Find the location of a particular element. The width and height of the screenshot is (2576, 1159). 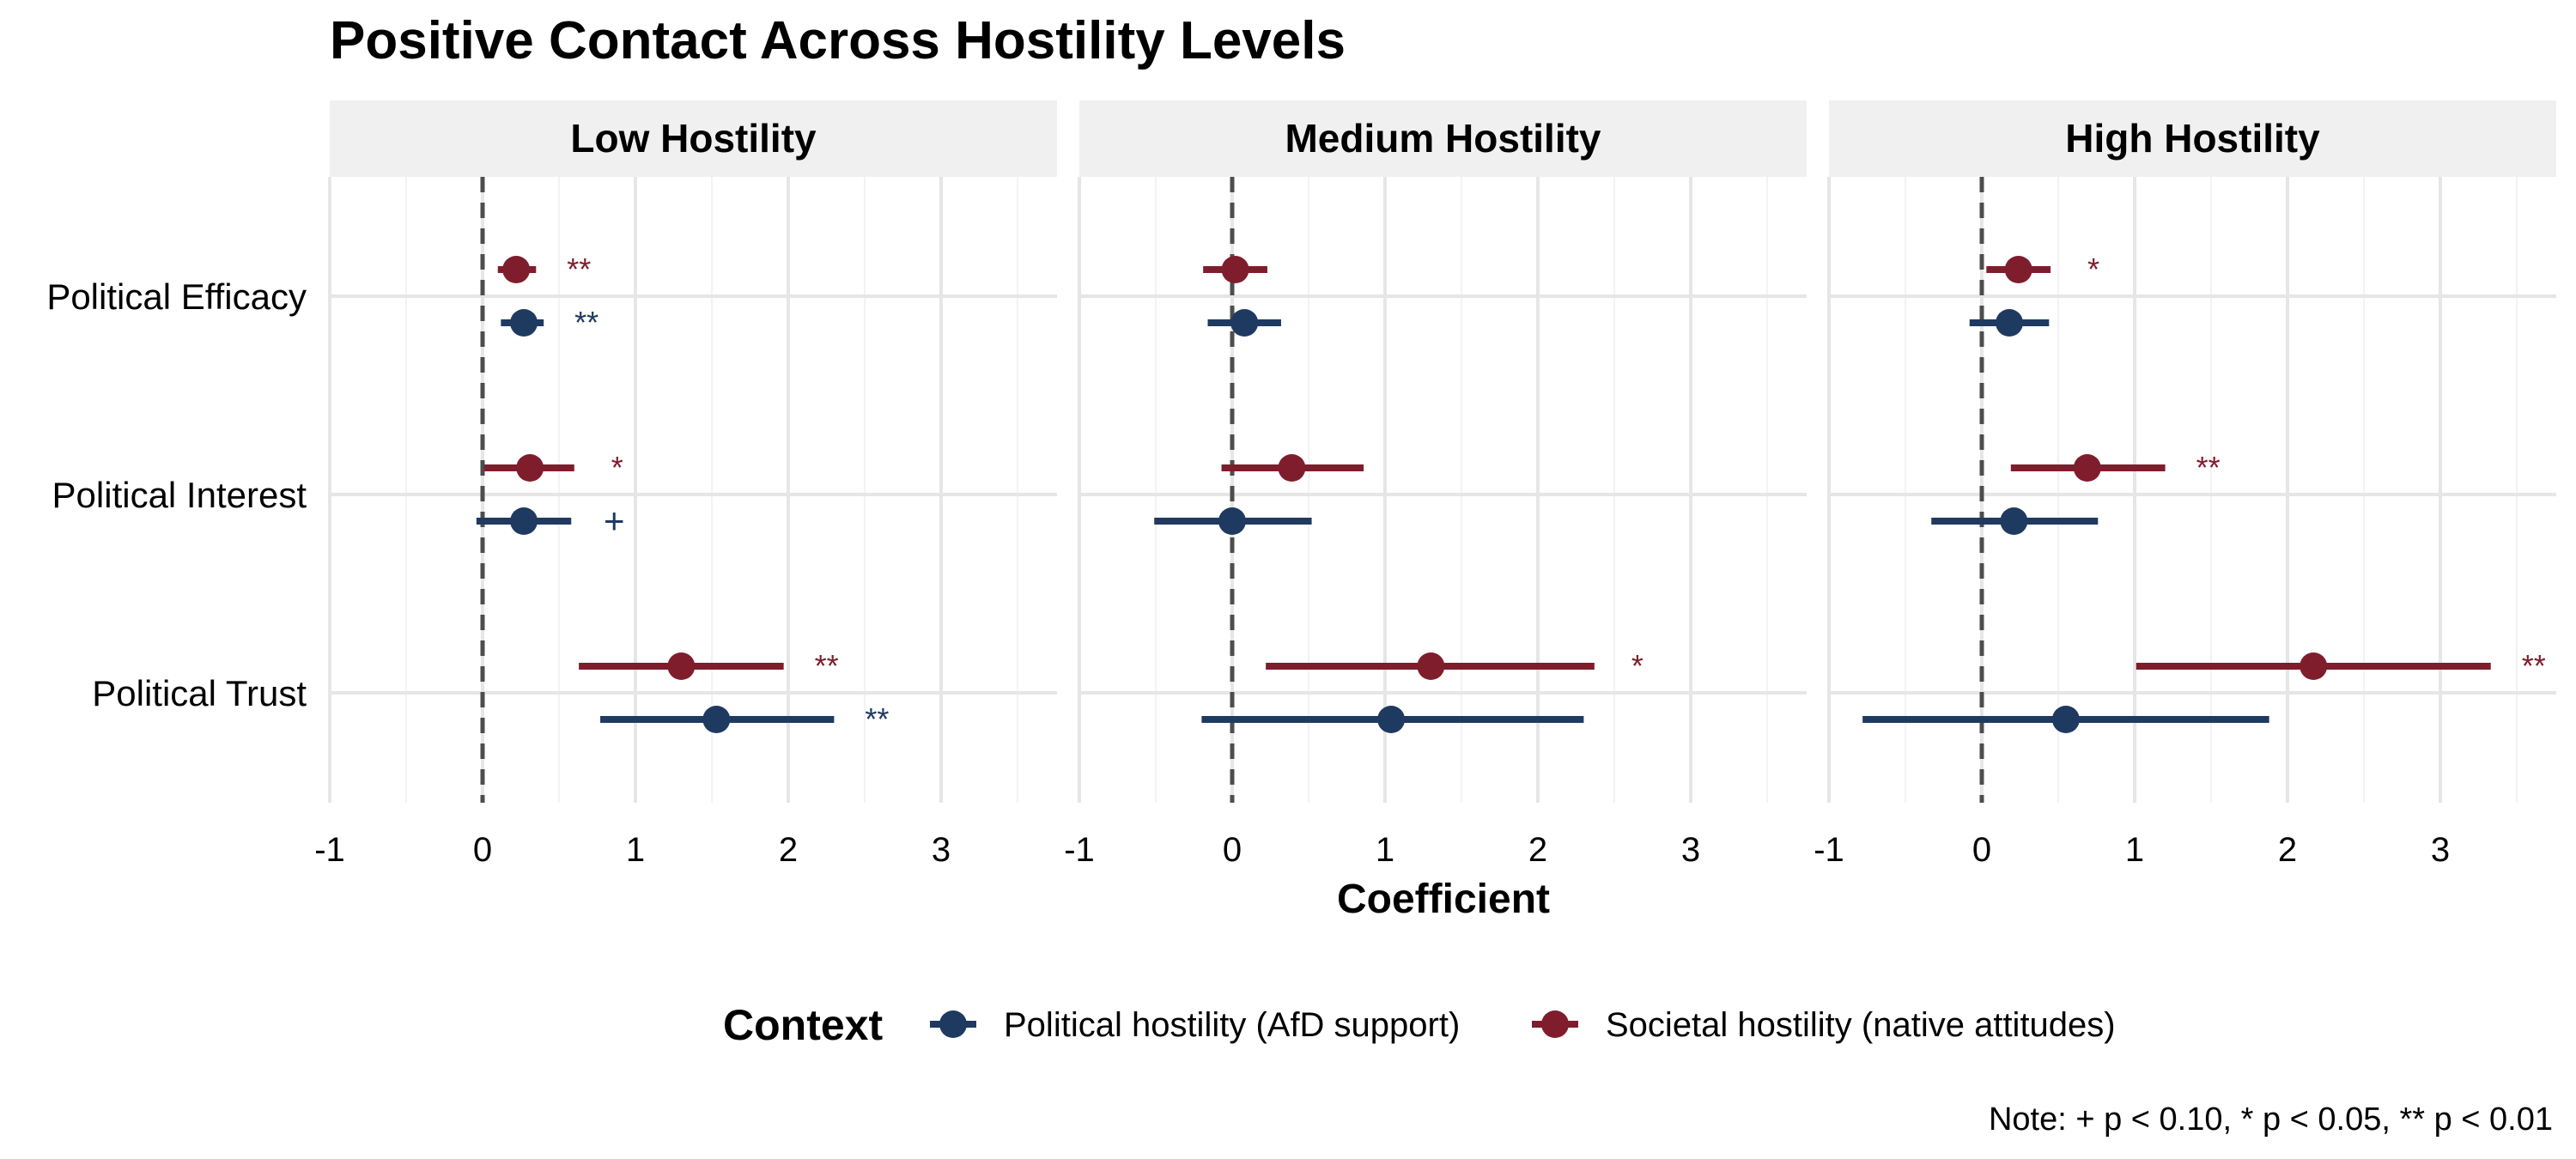

chart-title: Positive Contact Across Hostility Levels is located at coordinates (838, 41).